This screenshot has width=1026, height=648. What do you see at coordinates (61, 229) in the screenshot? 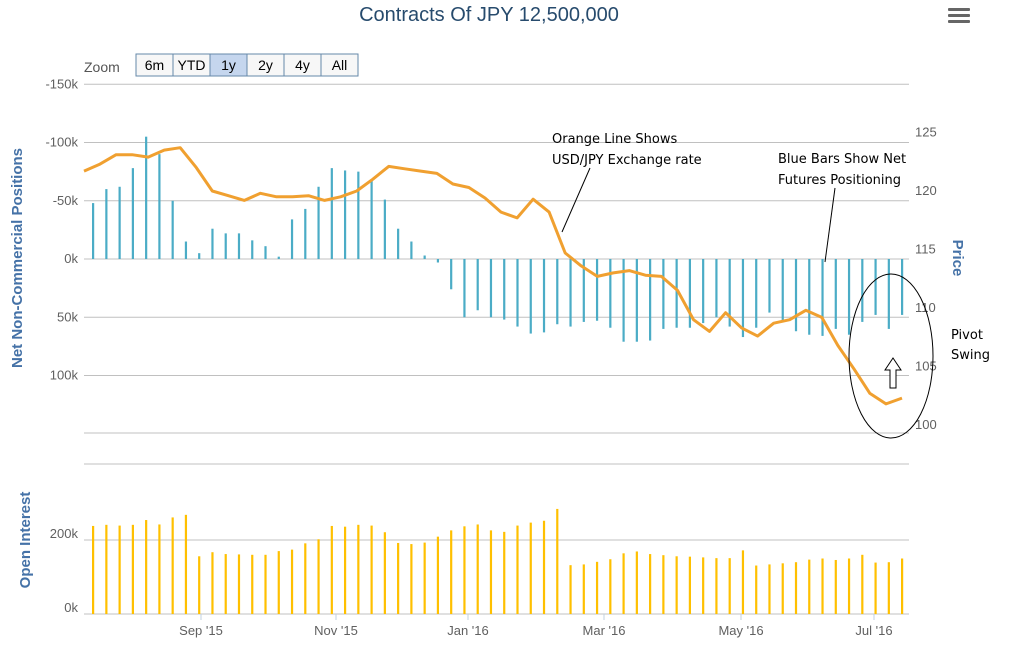
I see `left-axis-ticks: -150k -100k -50k 0k 50k 100k` at bounding box center [61, 229].